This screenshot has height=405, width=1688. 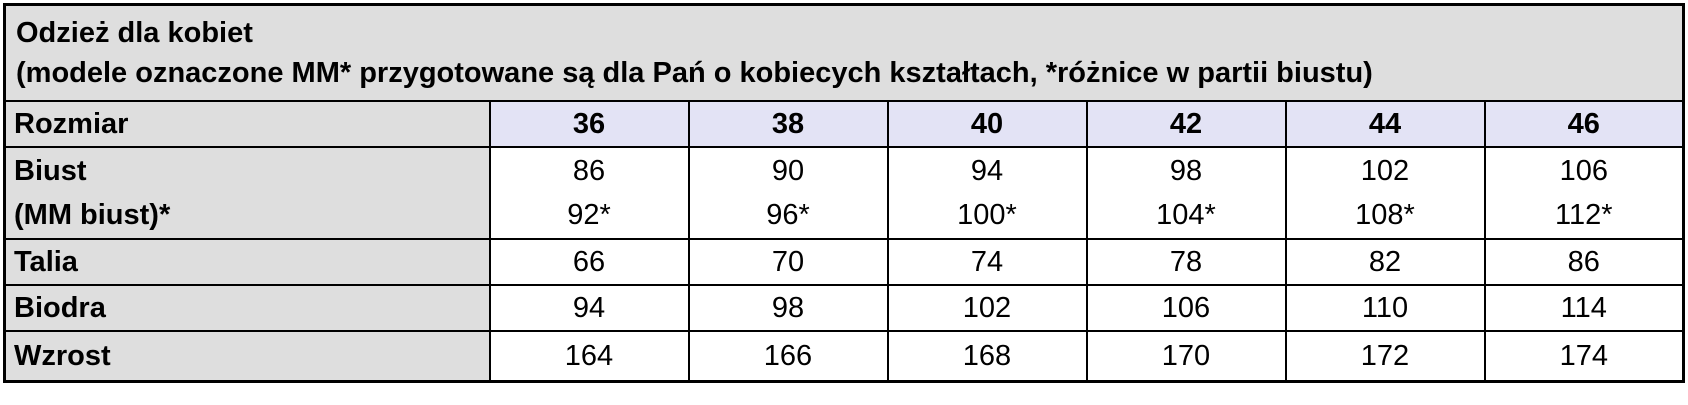 I want to click on row-label-wzrost: Wzrost, so click(x=247, y=356).